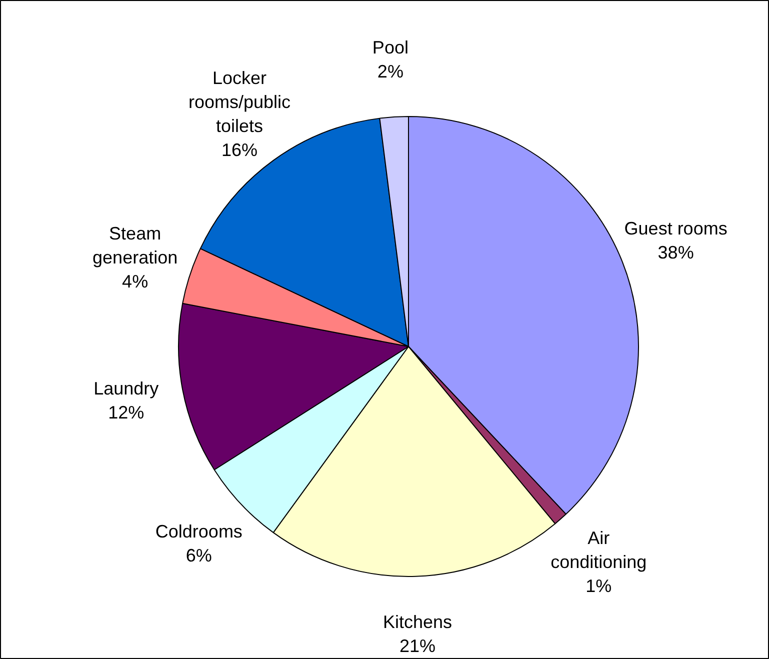 The width and height of the screenshot is (769, 659). Describe the element at coordinates (239, 102) in the screenshot. I see `slice-label: Locker rooms/public toilets` at that location.